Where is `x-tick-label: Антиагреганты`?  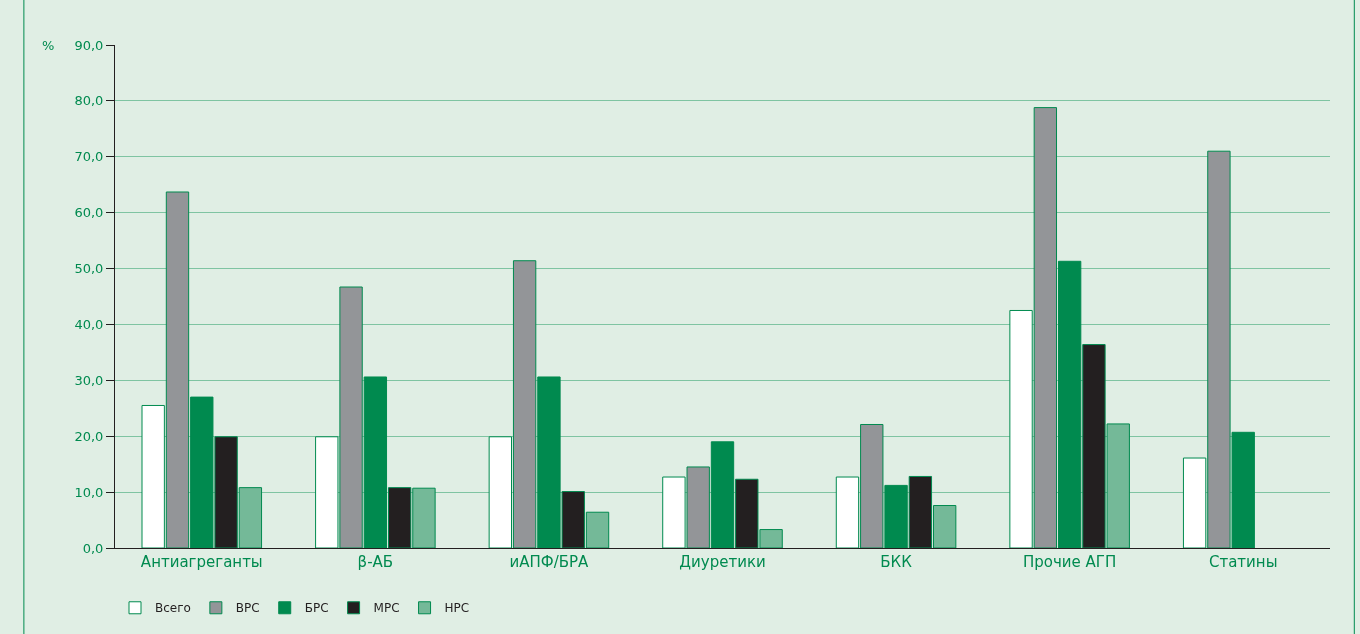 x-tick-label: Антиагреганты is located at coordinates (201, 562).